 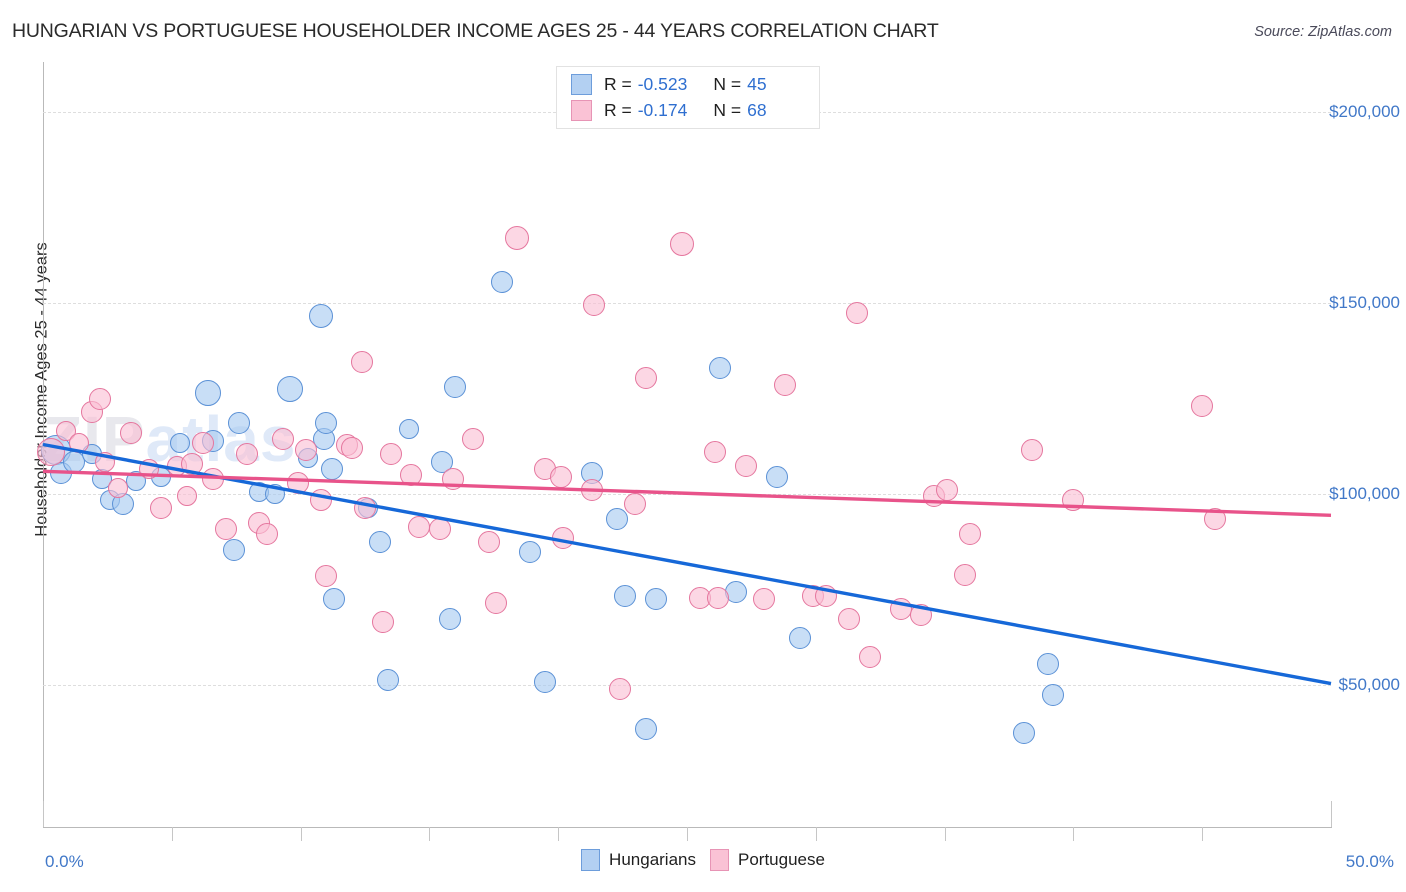 I want to click on series-legend-item-portuguese: Portuguese, so click(x=767, y=860).